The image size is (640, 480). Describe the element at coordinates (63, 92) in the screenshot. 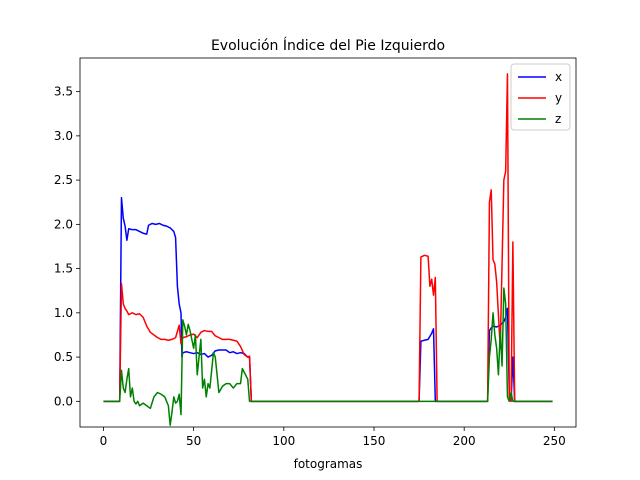

I see `y-tick-label: 3.5` at that location.